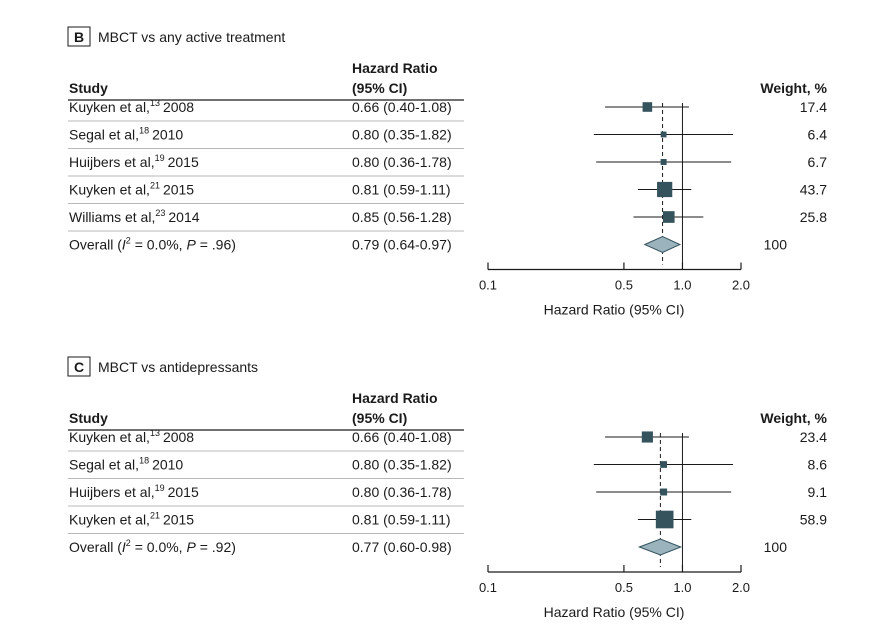 The width and height of the screenshot is (896, 640). What do you see at coordinates (395, 68) in the screenshot?
I see `hr-header-line1: Hazard Ratio` at bounding box center [395, 68].